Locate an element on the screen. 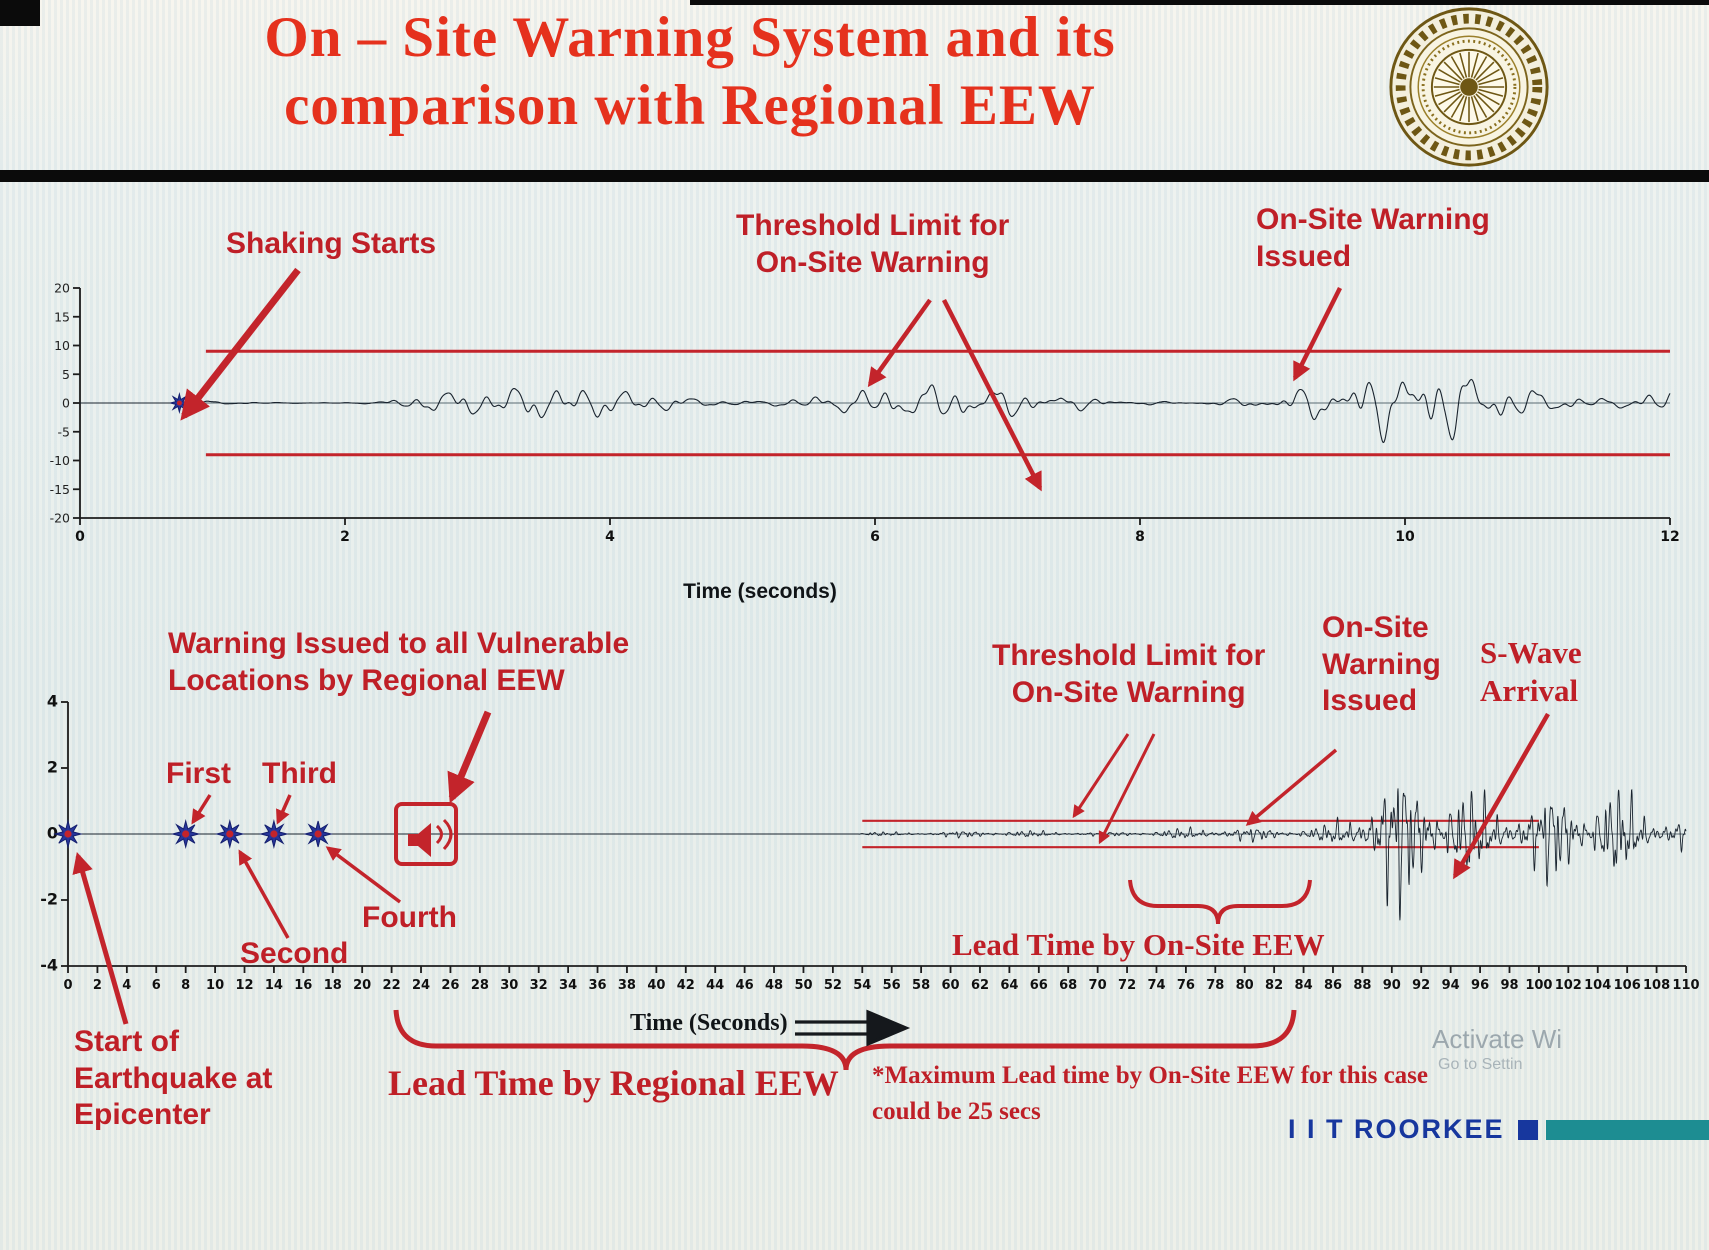  brand-blue-square is located at coordinates (1528, 1130).